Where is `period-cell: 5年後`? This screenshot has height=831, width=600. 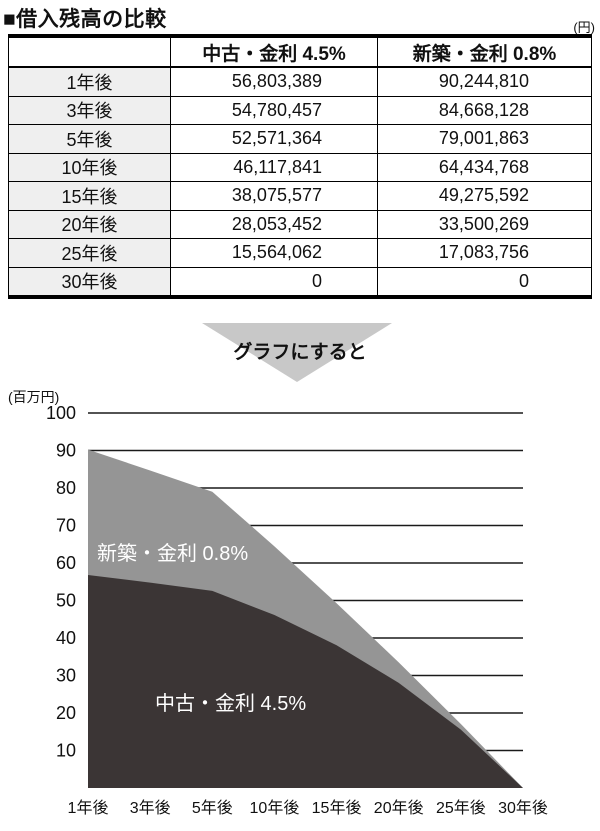
period-cell: 5年後 is located at coordinates (89, 139).